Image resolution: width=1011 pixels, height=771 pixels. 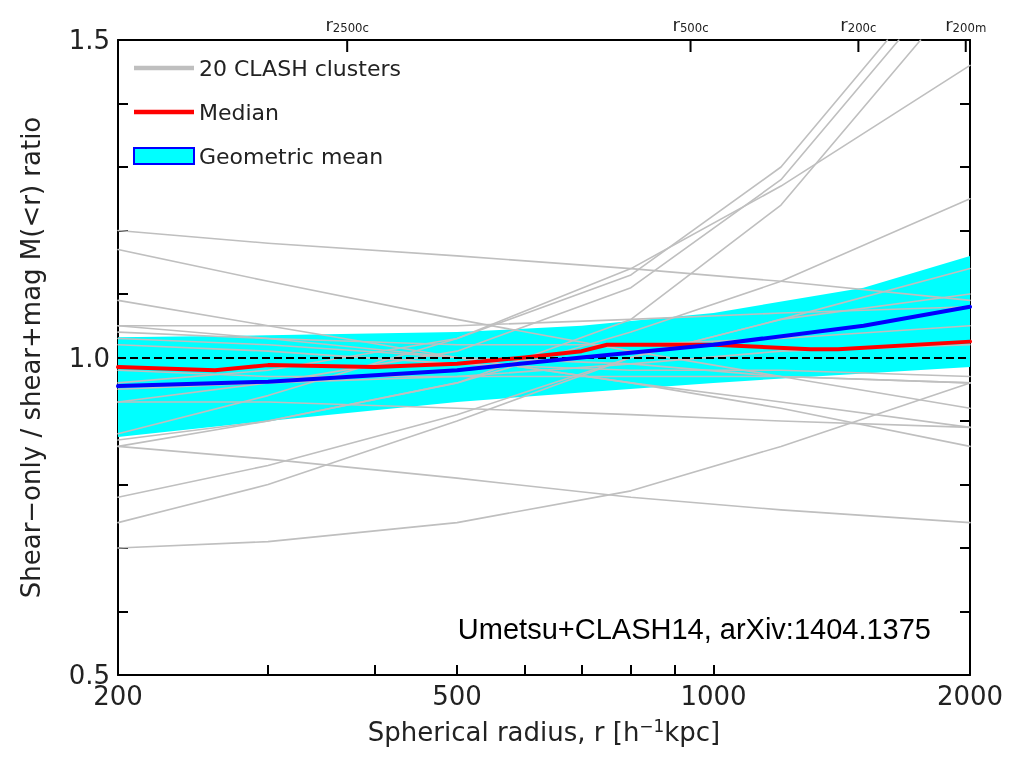 I want to click on legend-label: 20 CLASH clusters, so click(x=300, y=68).